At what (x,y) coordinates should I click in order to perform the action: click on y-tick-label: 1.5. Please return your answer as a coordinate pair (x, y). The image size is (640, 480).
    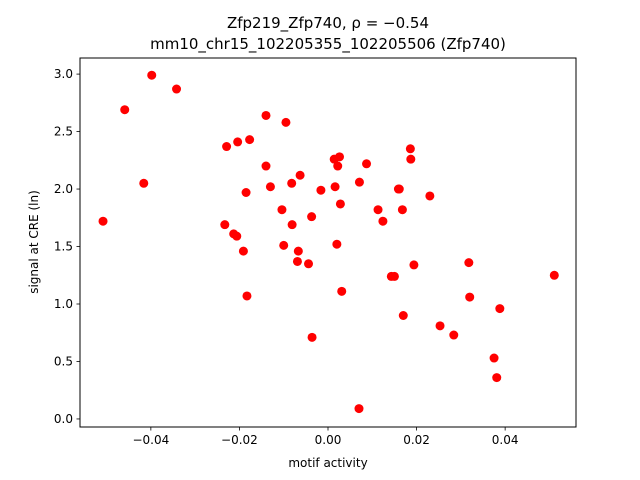
    Looking at the image, I should click on (63, 247).